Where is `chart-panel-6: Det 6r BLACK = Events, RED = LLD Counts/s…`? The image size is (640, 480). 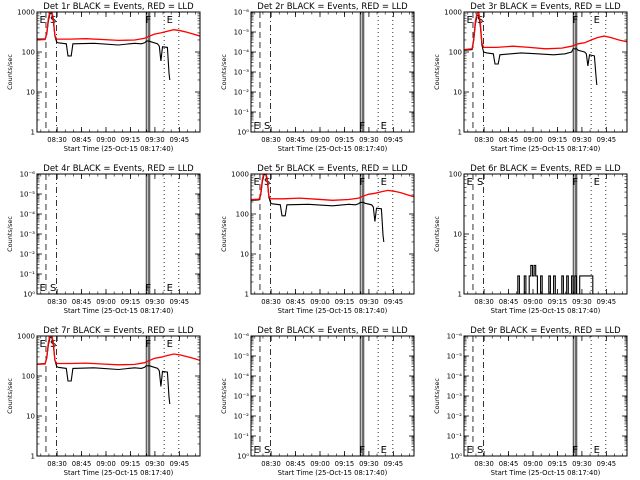 chart-panel-6: Det 6r BLACK = Events, RED = LLD Counts/s… is located at coordinates (530, 239).